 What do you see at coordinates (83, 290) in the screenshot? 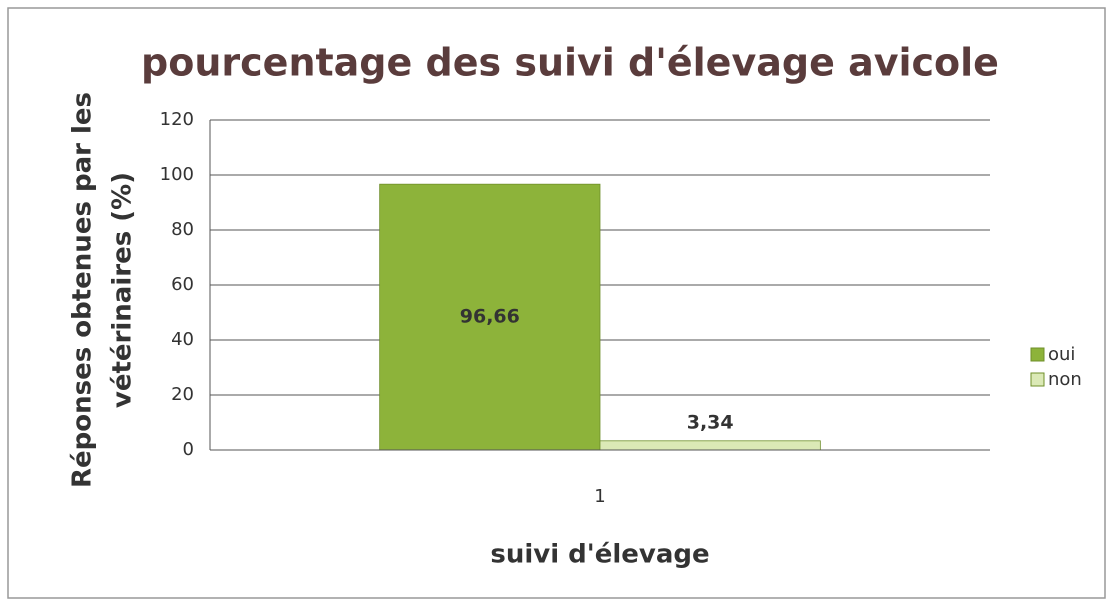
I see `y-axis-title-line: Réponses obtenues par les` at bounding box center [83, 290].